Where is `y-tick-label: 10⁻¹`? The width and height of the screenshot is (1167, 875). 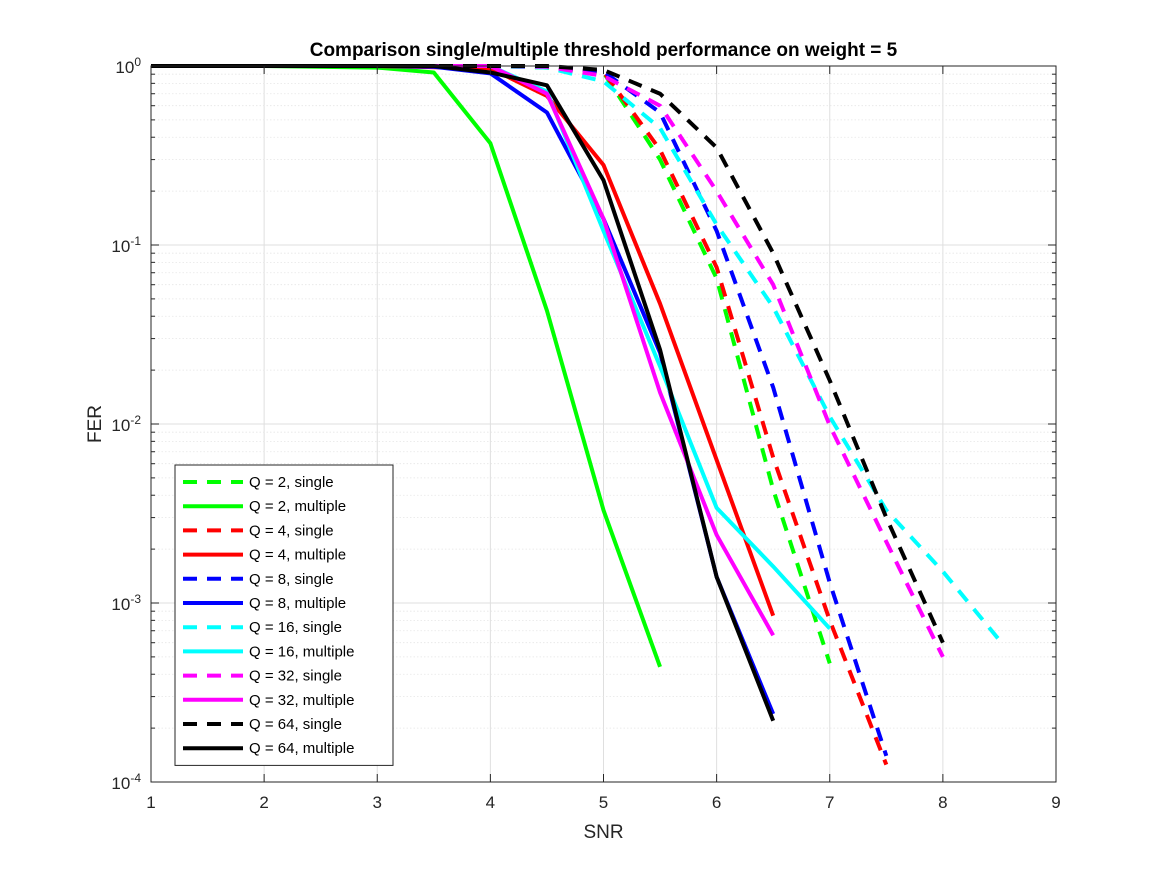 y-tick-label: 10⁻¹ is located at coordinates (126, 245).